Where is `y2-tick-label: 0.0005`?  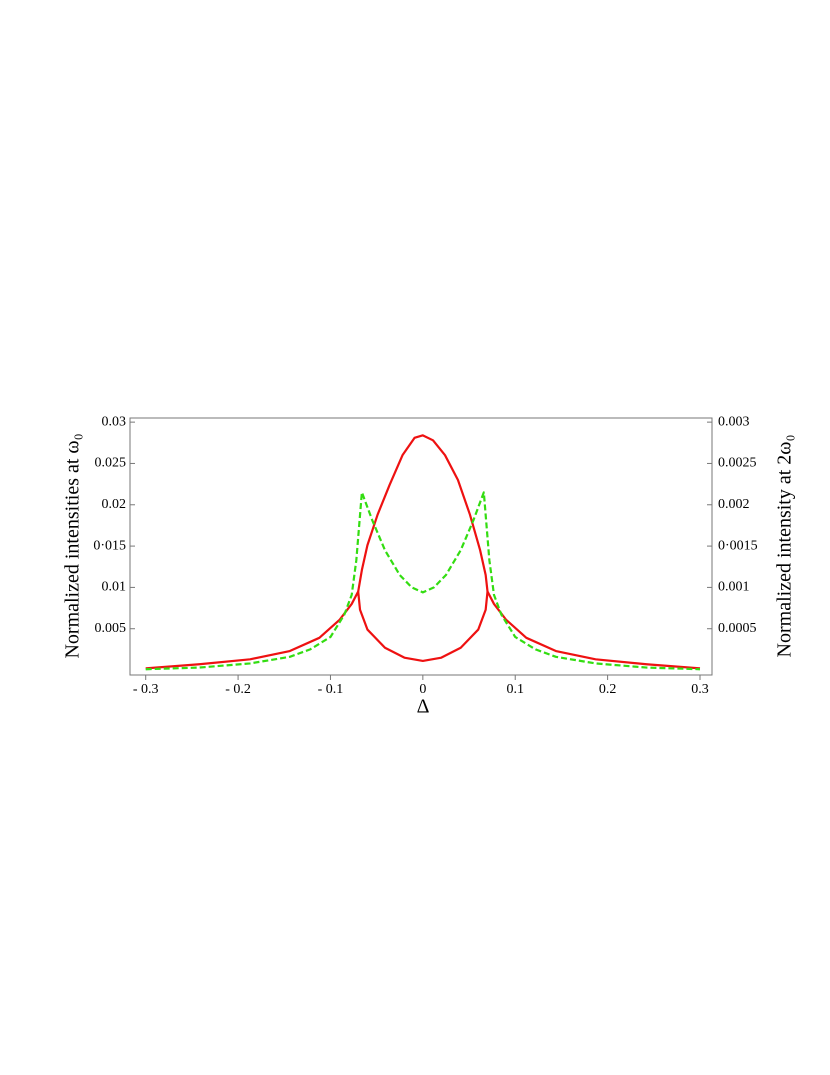 y2-tick-label: 0.0005 is located at coordinates (737, 628).